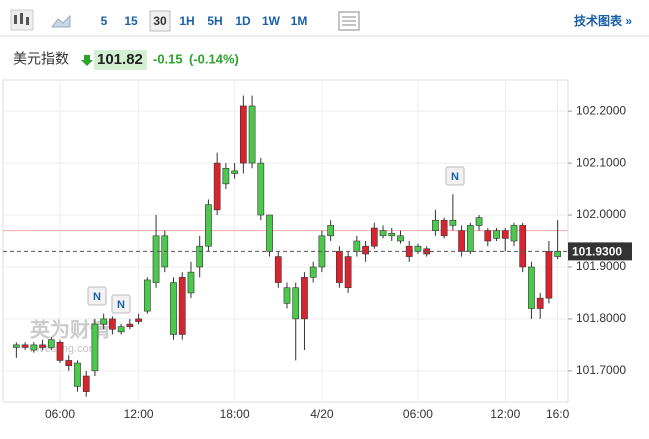 The image size is (649, 439). Describe the element at coordinates (235, 414) in the screenshot. I see `x-tick-label: 18:00` at that location.